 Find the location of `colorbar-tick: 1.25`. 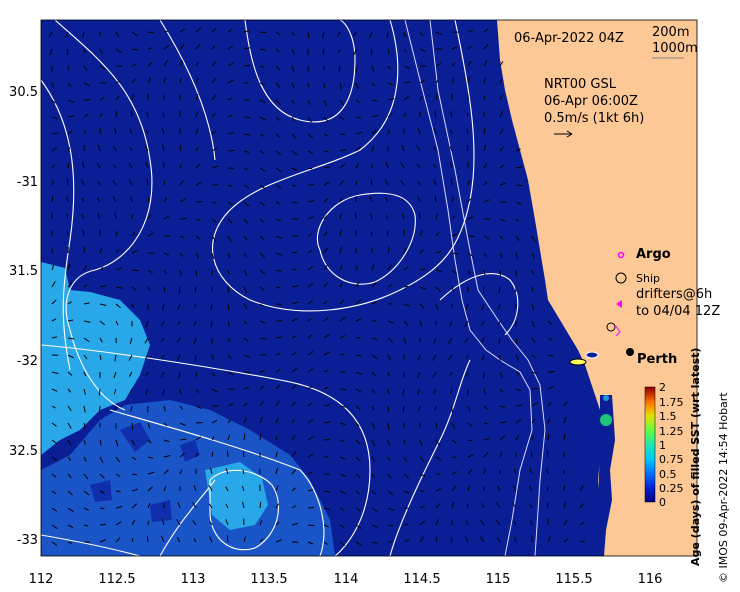

colorbar-tick: 1.25 is located at coordinates (671, 431).